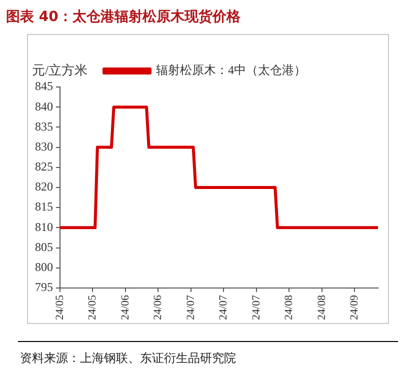 This screenshot has height=382, width=402. I want to click on y-tick-label: 825, so click(44, 167).